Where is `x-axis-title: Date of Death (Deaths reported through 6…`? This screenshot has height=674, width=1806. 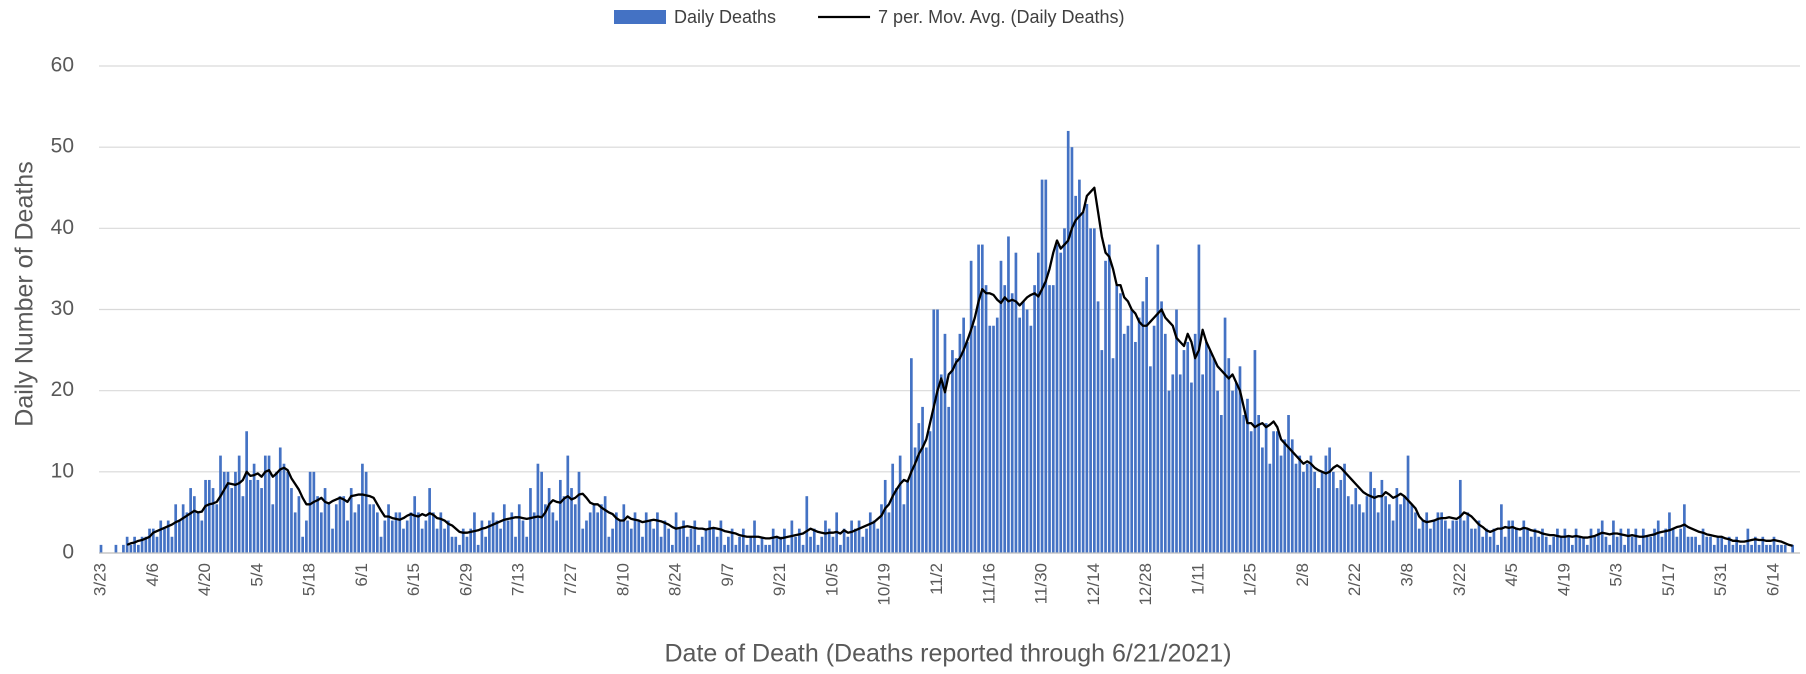 x-axis-title: Date of Death (Deaths reported through 6… is located at coordinates (947, 654).